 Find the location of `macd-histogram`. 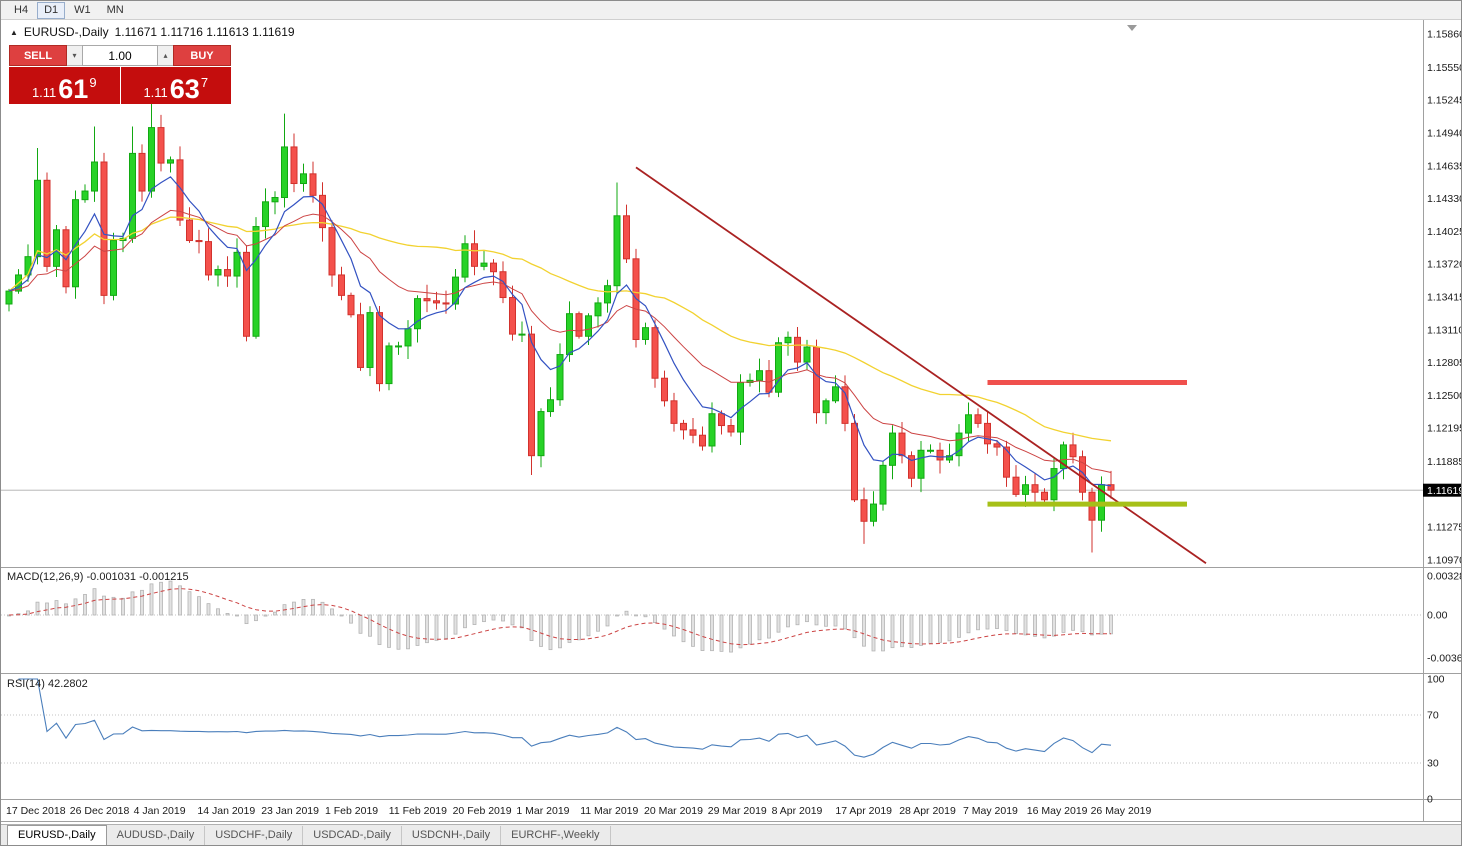

macd-histogram is located at coordinates (560, 616).